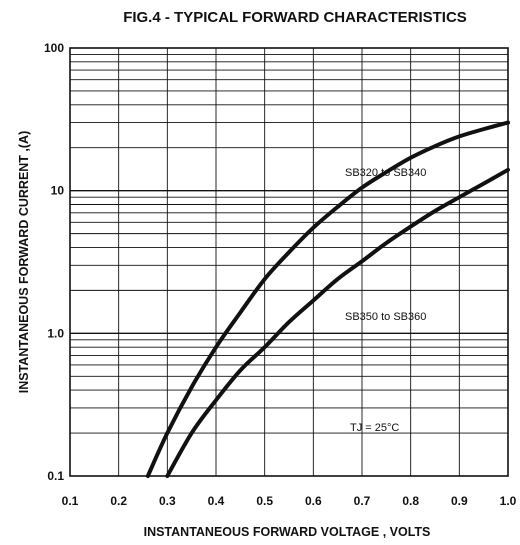 Image resolution: width=520 pixels, height=545 pixels. I want to click on y-tick-label: 1.0, so click(55, 333).